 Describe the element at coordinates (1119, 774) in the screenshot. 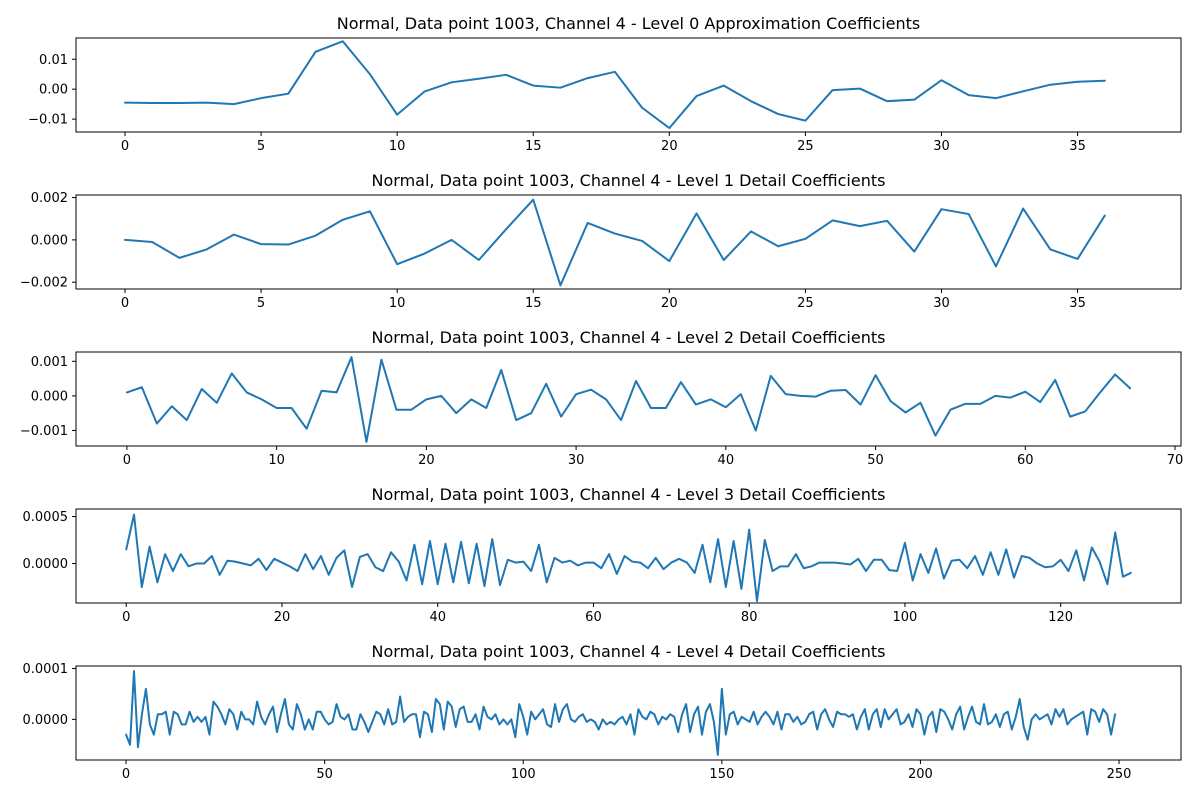

I see `x-tick-label: 250` at that location.